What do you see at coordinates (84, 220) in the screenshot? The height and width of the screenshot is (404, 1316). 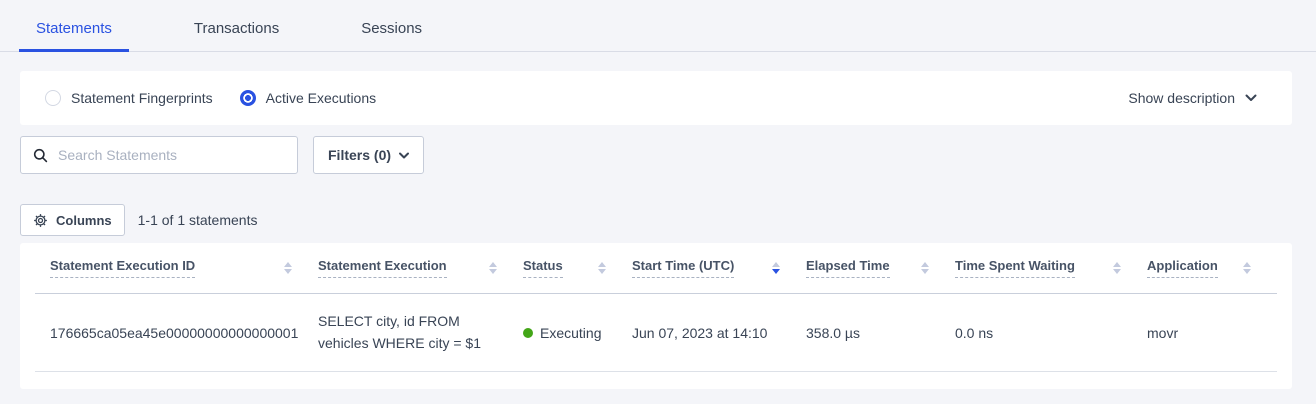 I see `columns-button-label: Columns` at bounding box center [84, 220].